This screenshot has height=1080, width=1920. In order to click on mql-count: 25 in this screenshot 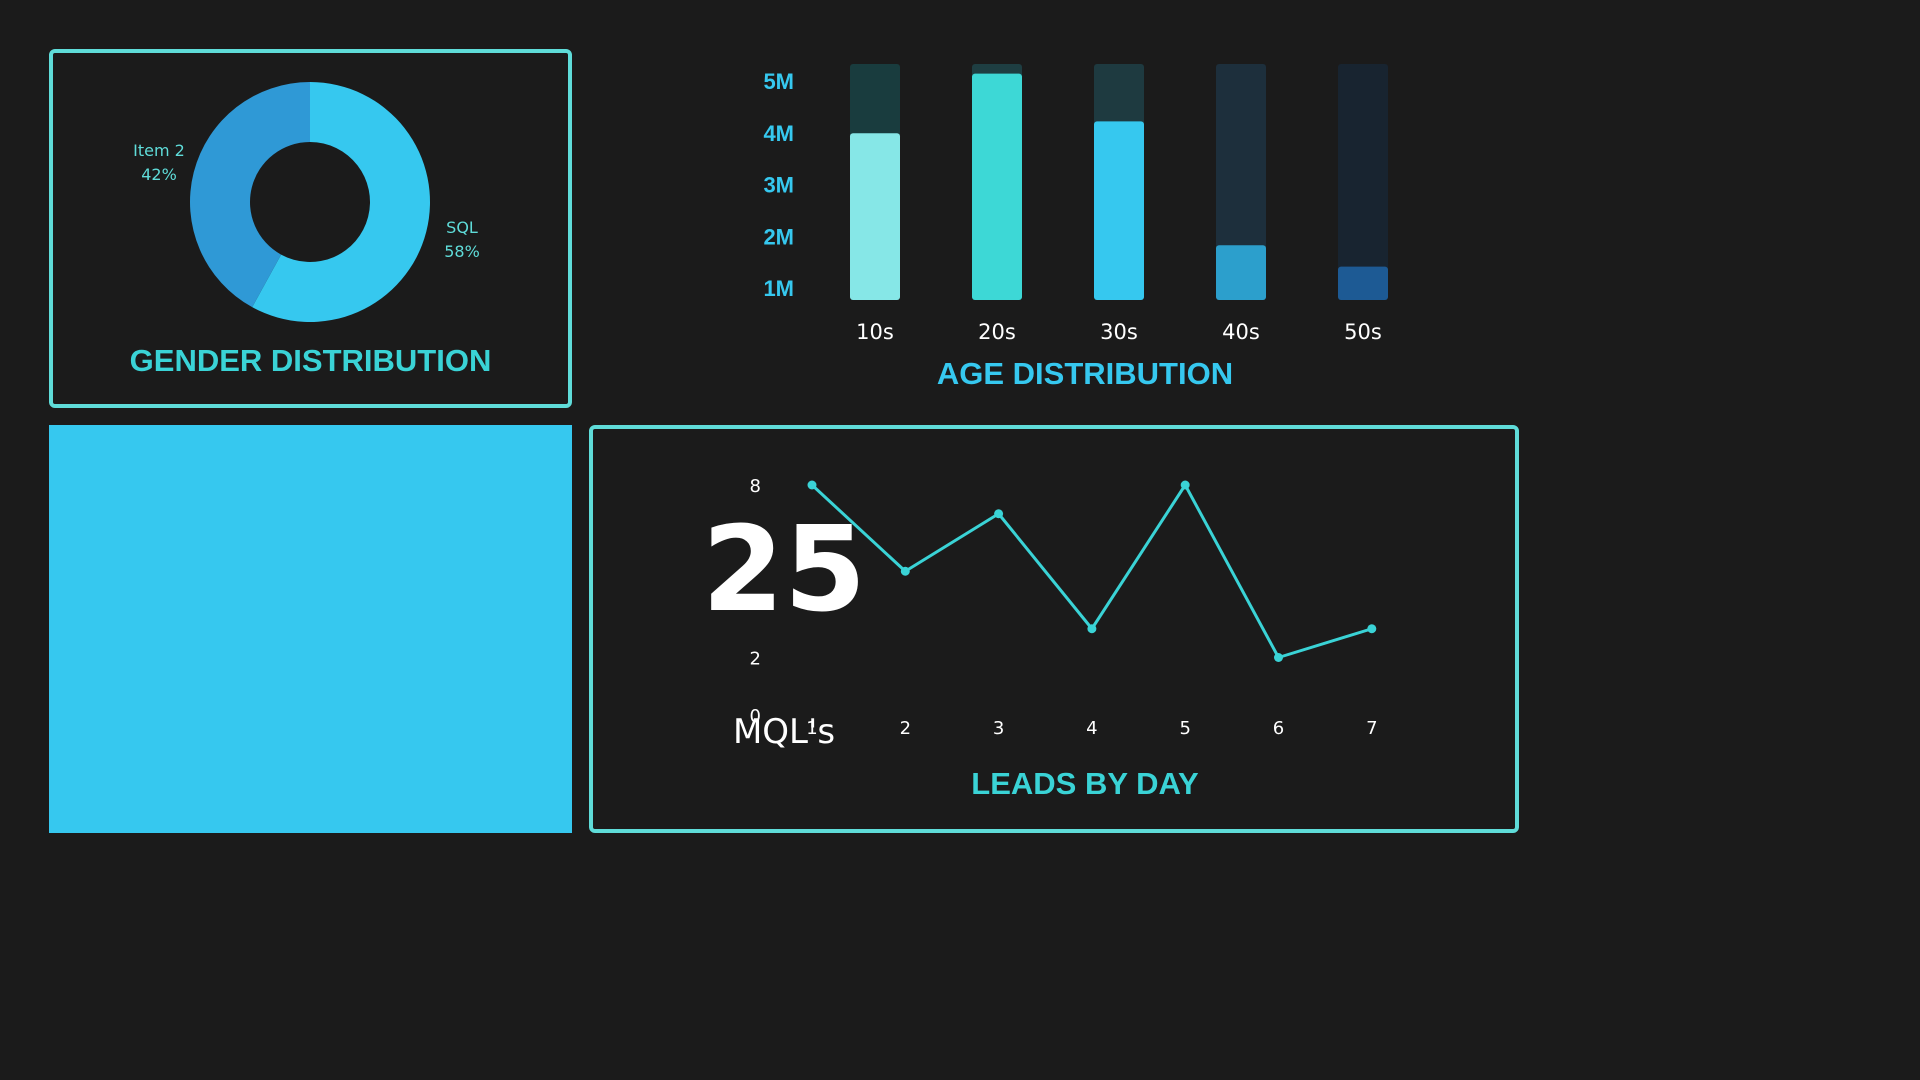, I will do `click(784, 569)`.